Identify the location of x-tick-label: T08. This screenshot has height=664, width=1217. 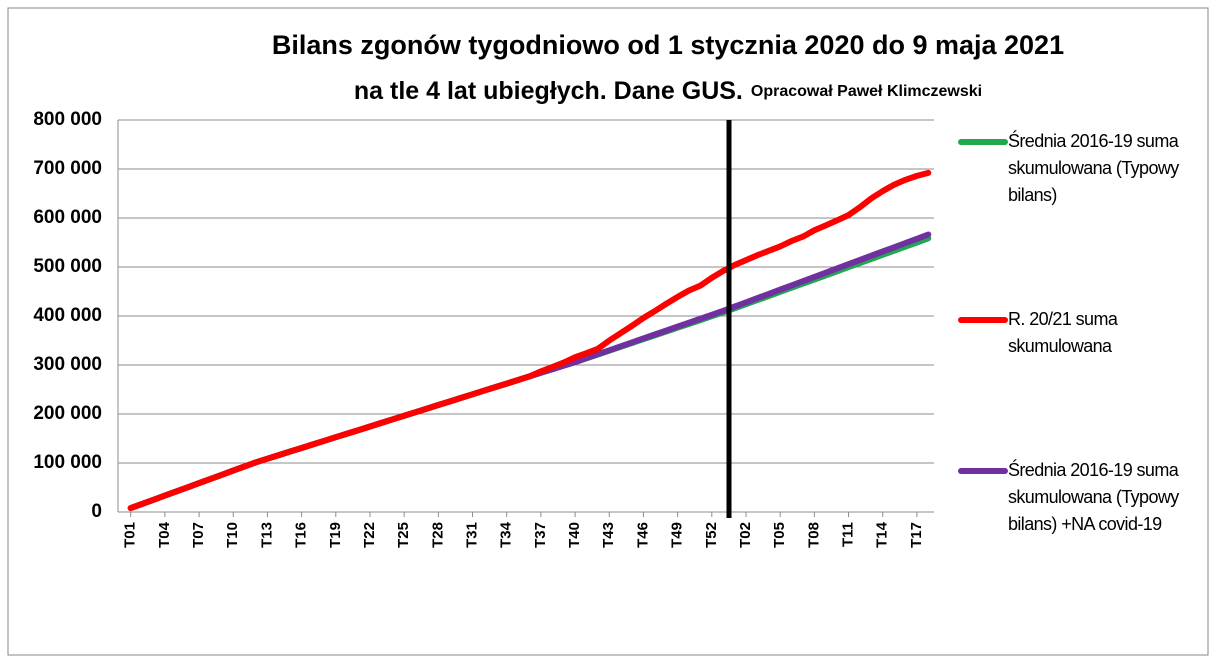
(813, 535).